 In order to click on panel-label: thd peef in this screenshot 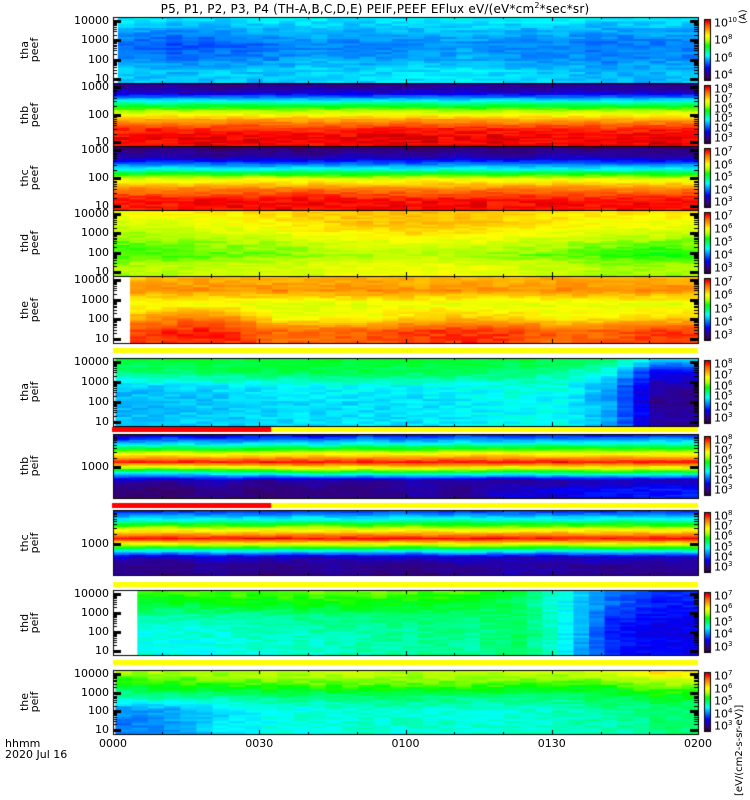, I will do `click(29, 243)`.